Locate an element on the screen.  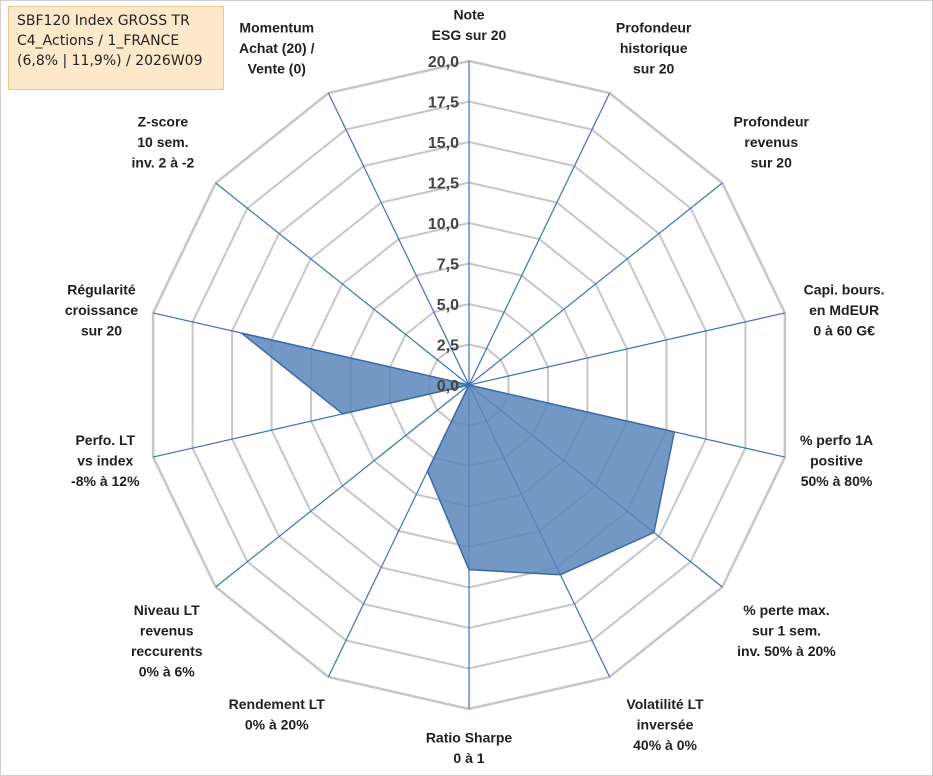
axis-label: Momentum Achat (20) / Vente (0) is located at coordinates (277, 47).